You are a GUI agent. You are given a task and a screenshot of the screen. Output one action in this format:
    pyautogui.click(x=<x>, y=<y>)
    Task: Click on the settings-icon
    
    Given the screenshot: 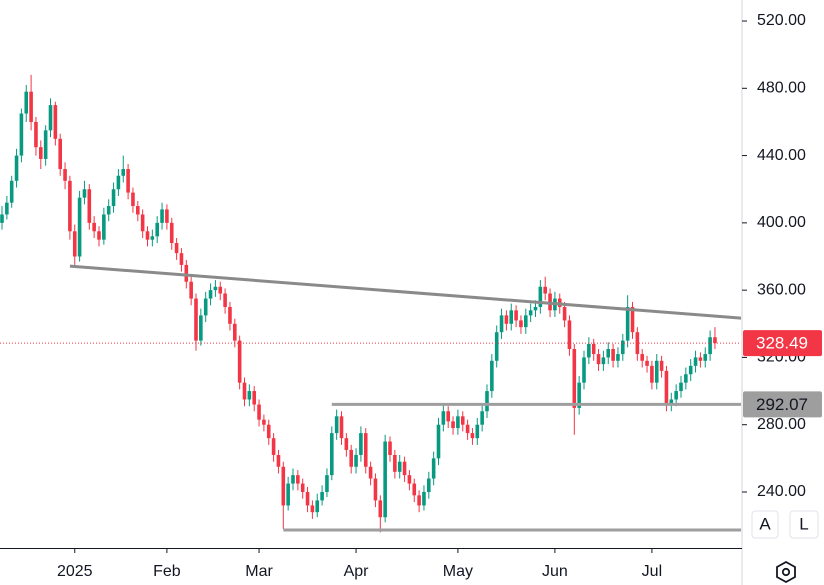 What is the action you would take?
    pyautogui.click(x=786, y=572)
    